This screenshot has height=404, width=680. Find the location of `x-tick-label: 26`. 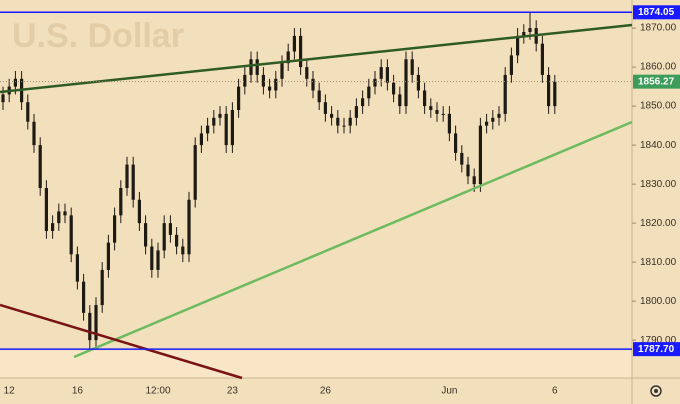

x-tick-label: 26 is located at coordinates (326, 391).